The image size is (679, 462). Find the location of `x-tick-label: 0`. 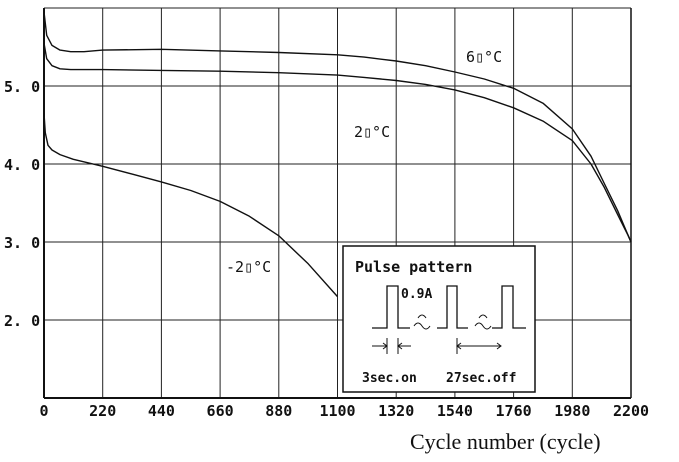

x-tick-label: 0 is located at coordinates (43, 411).